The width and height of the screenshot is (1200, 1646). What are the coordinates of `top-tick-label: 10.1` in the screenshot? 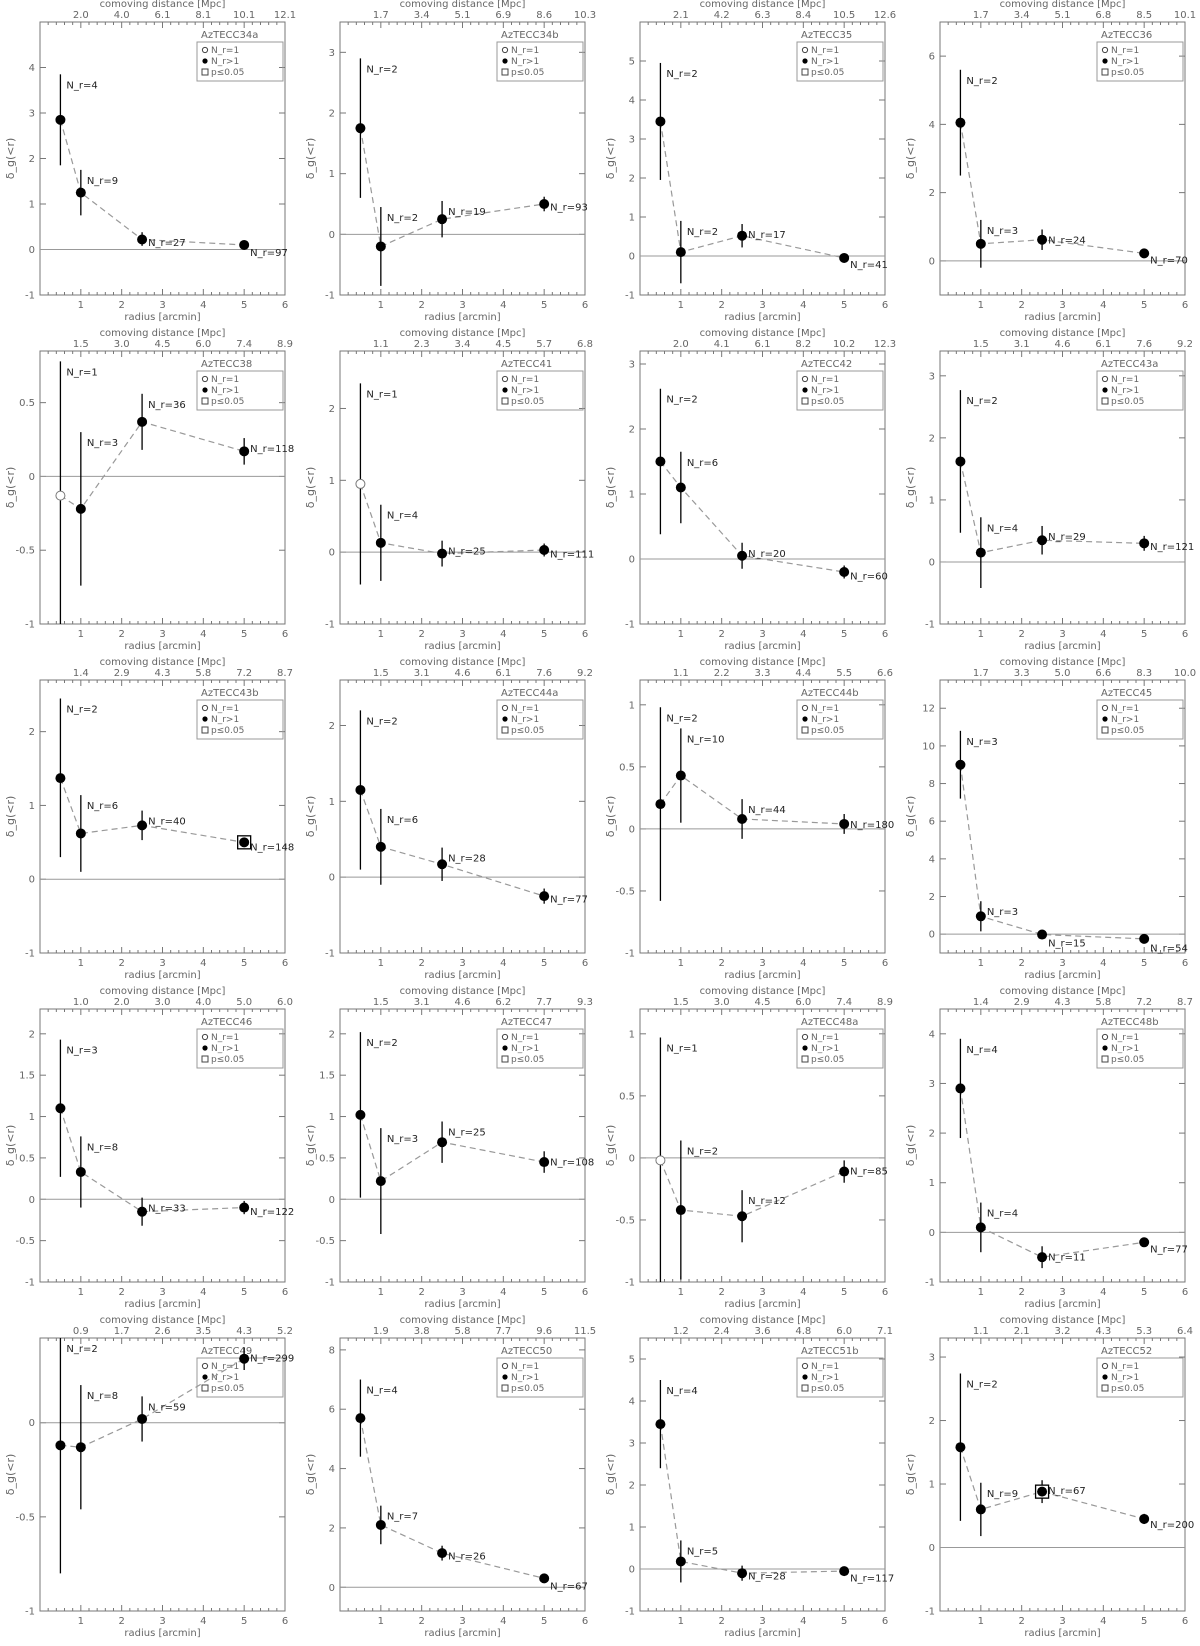 It's located at (244, 15).